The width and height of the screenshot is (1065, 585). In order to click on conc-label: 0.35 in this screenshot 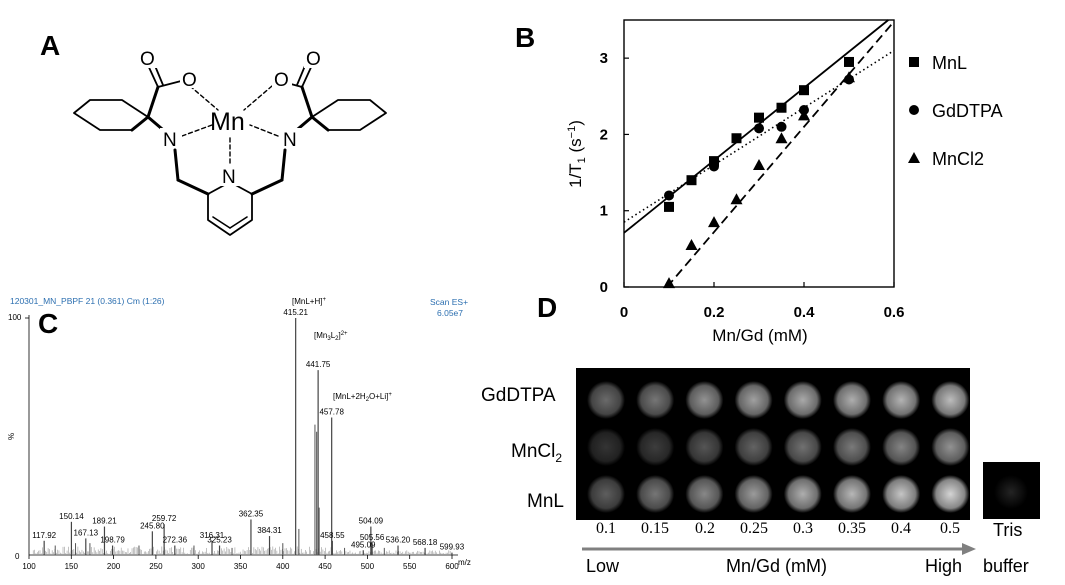, I will do `click(852, 528)`.